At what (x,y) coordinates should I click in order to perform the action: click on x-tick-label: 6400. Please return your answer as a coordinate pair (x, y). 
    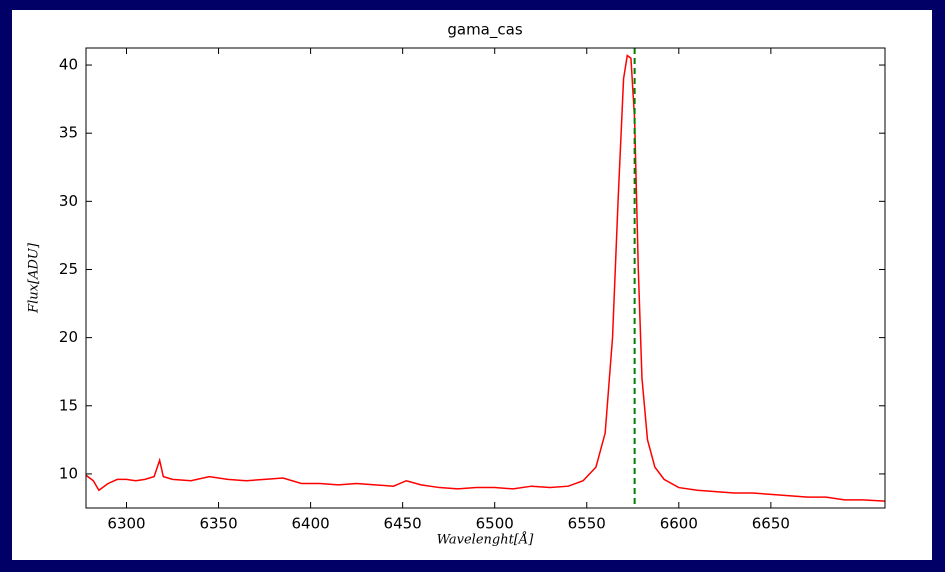
    Looking at the image, I should click on (311, 524).